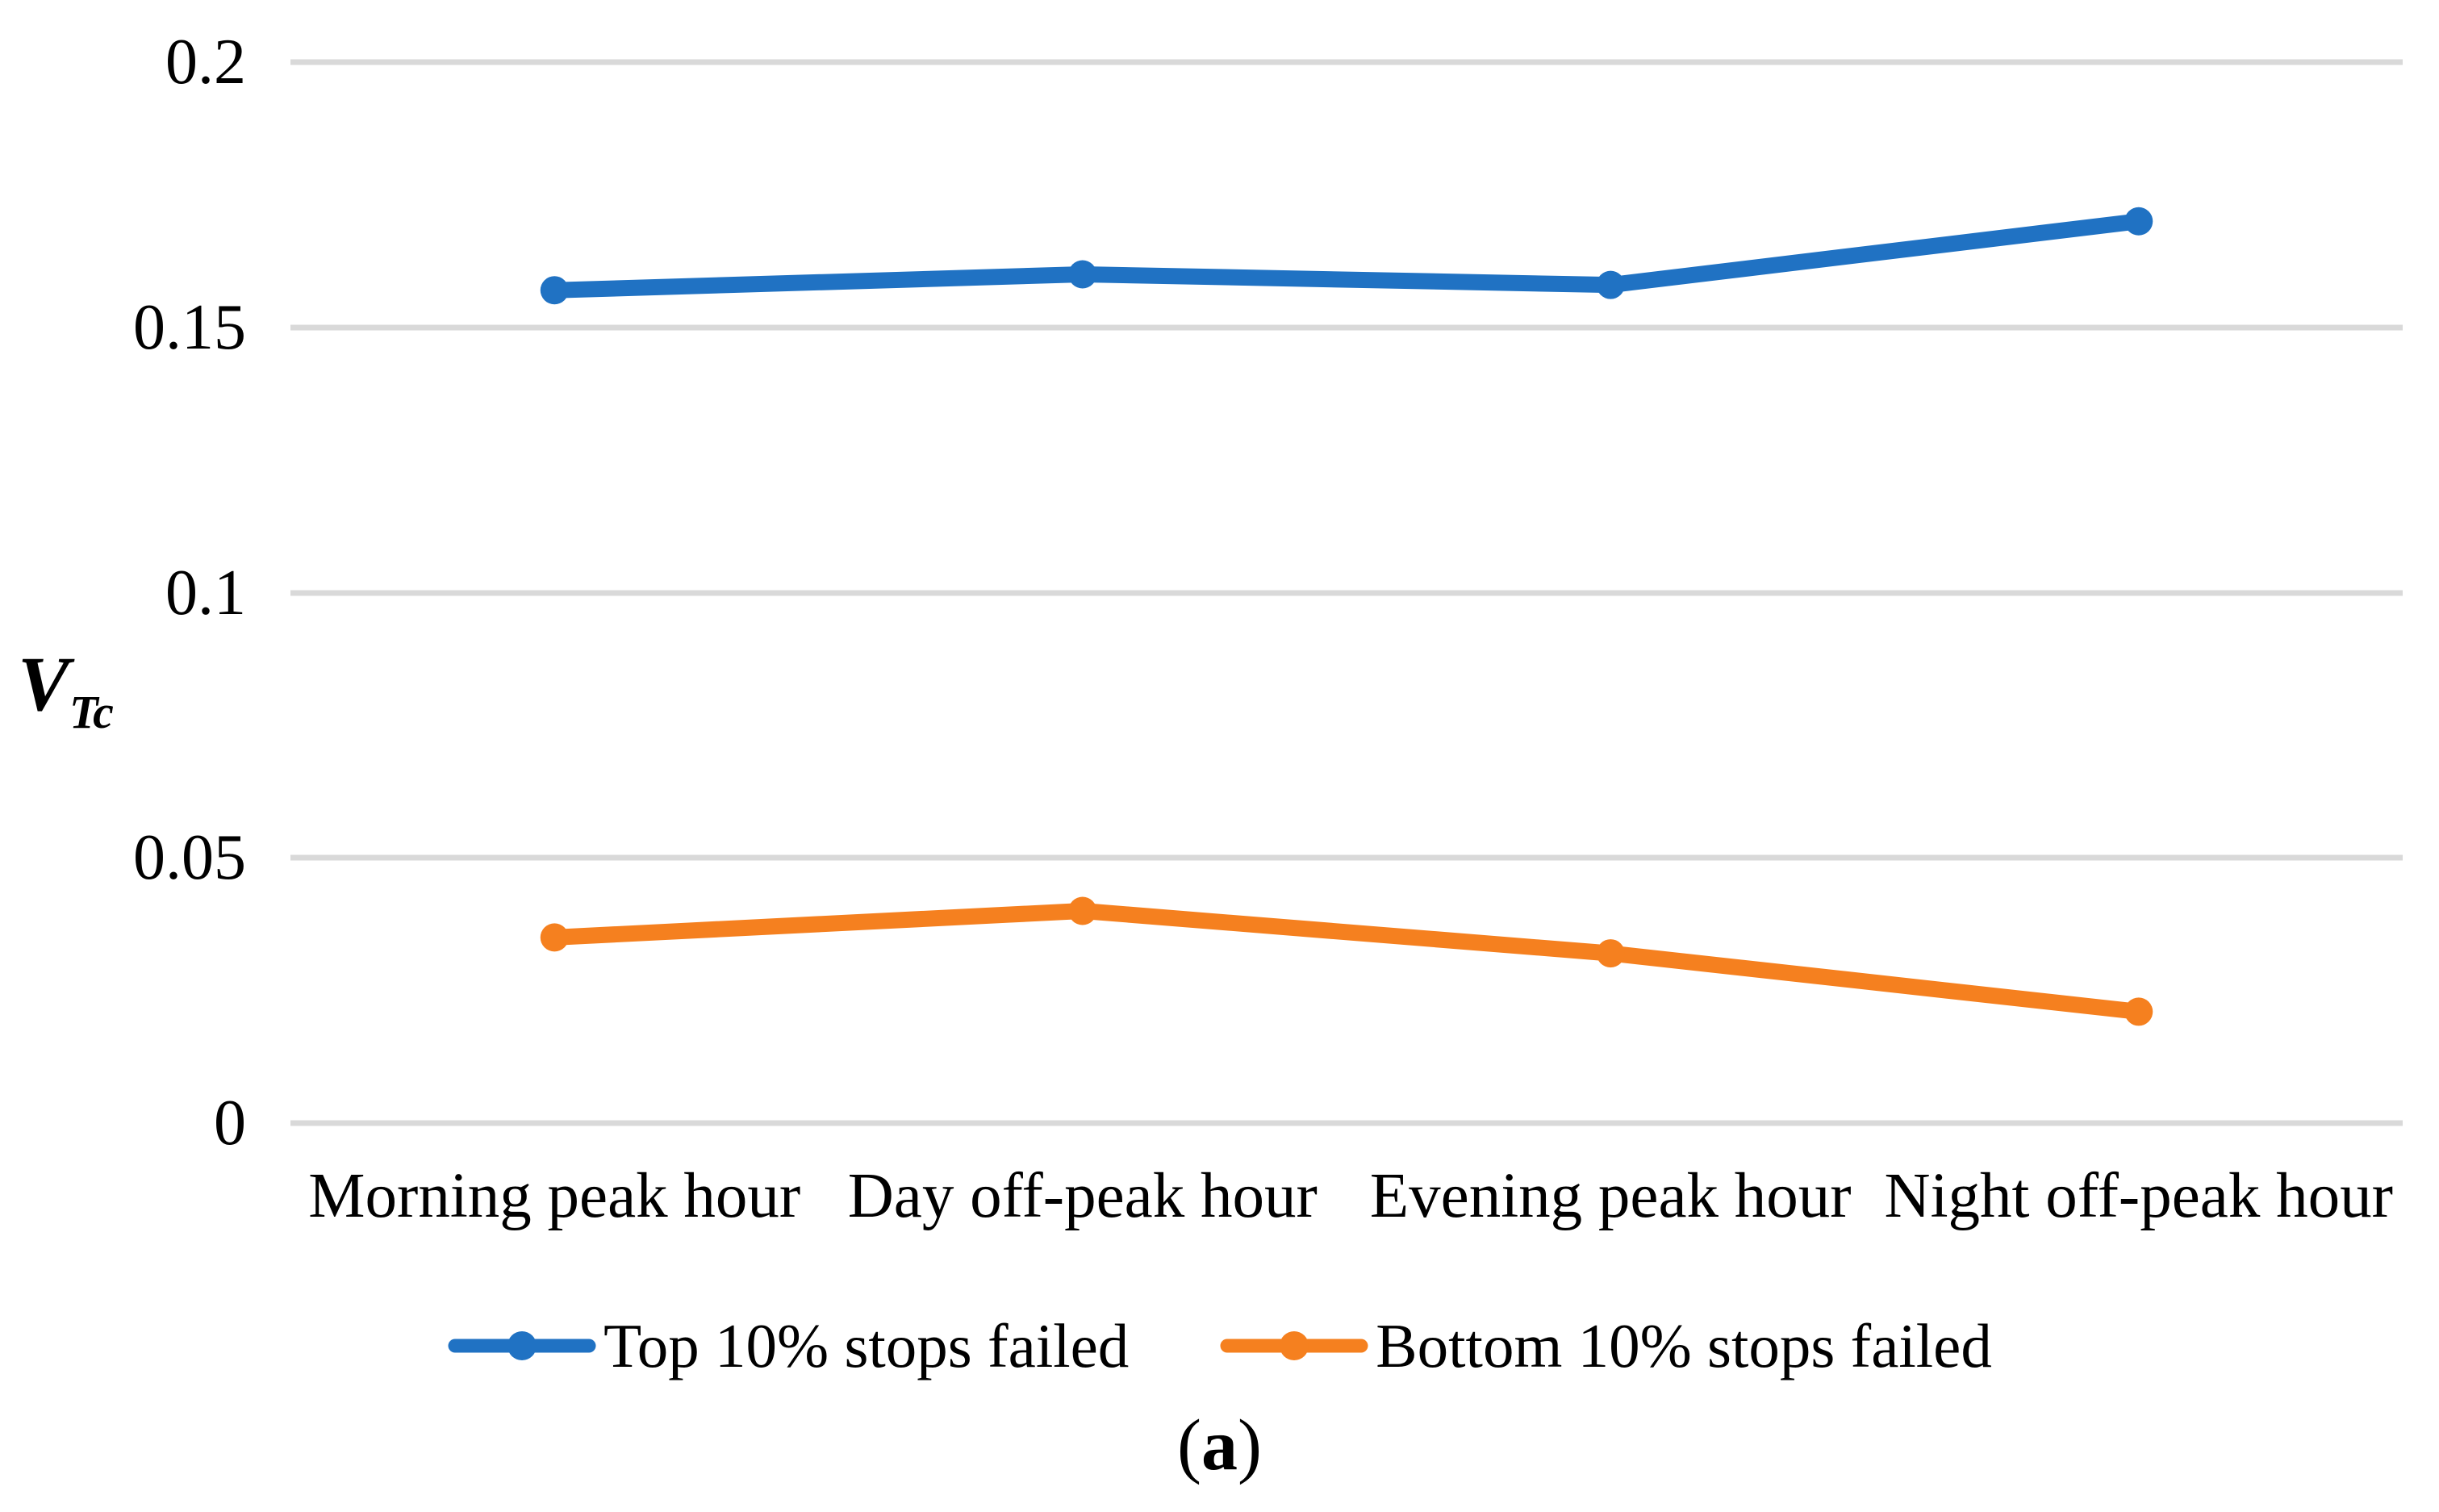 This screenshot has height=1512, width=2439. Describe the element at coordinates (1250, 1445) in the screenshot. I see `caption-close-paren: )` at that location.